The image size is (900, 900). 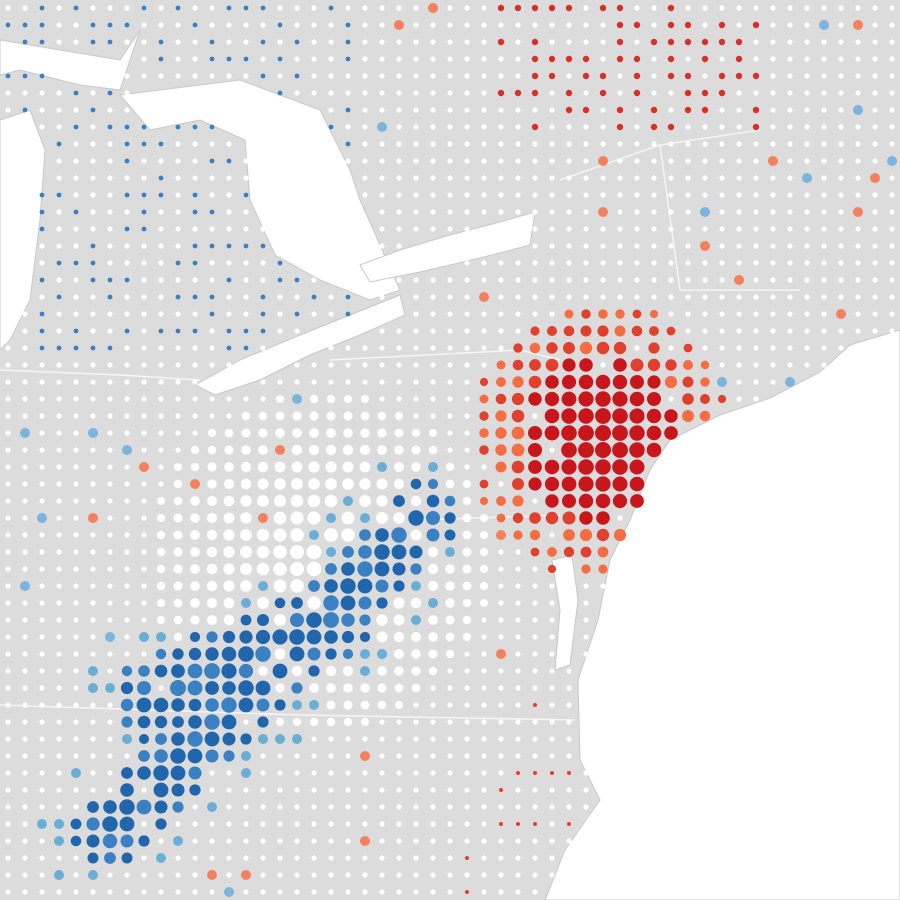 I want to click on border, so click(x=288, y=712).